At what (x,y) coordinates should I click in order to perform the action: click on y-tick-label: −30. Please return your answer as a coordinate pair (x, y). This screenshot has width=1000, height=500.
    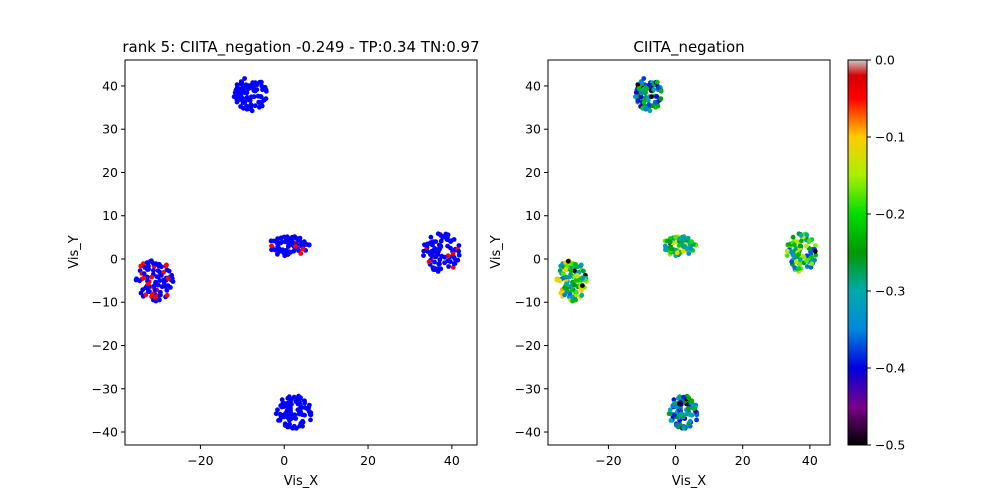
    Looking at the image, I should click on (105, 388).